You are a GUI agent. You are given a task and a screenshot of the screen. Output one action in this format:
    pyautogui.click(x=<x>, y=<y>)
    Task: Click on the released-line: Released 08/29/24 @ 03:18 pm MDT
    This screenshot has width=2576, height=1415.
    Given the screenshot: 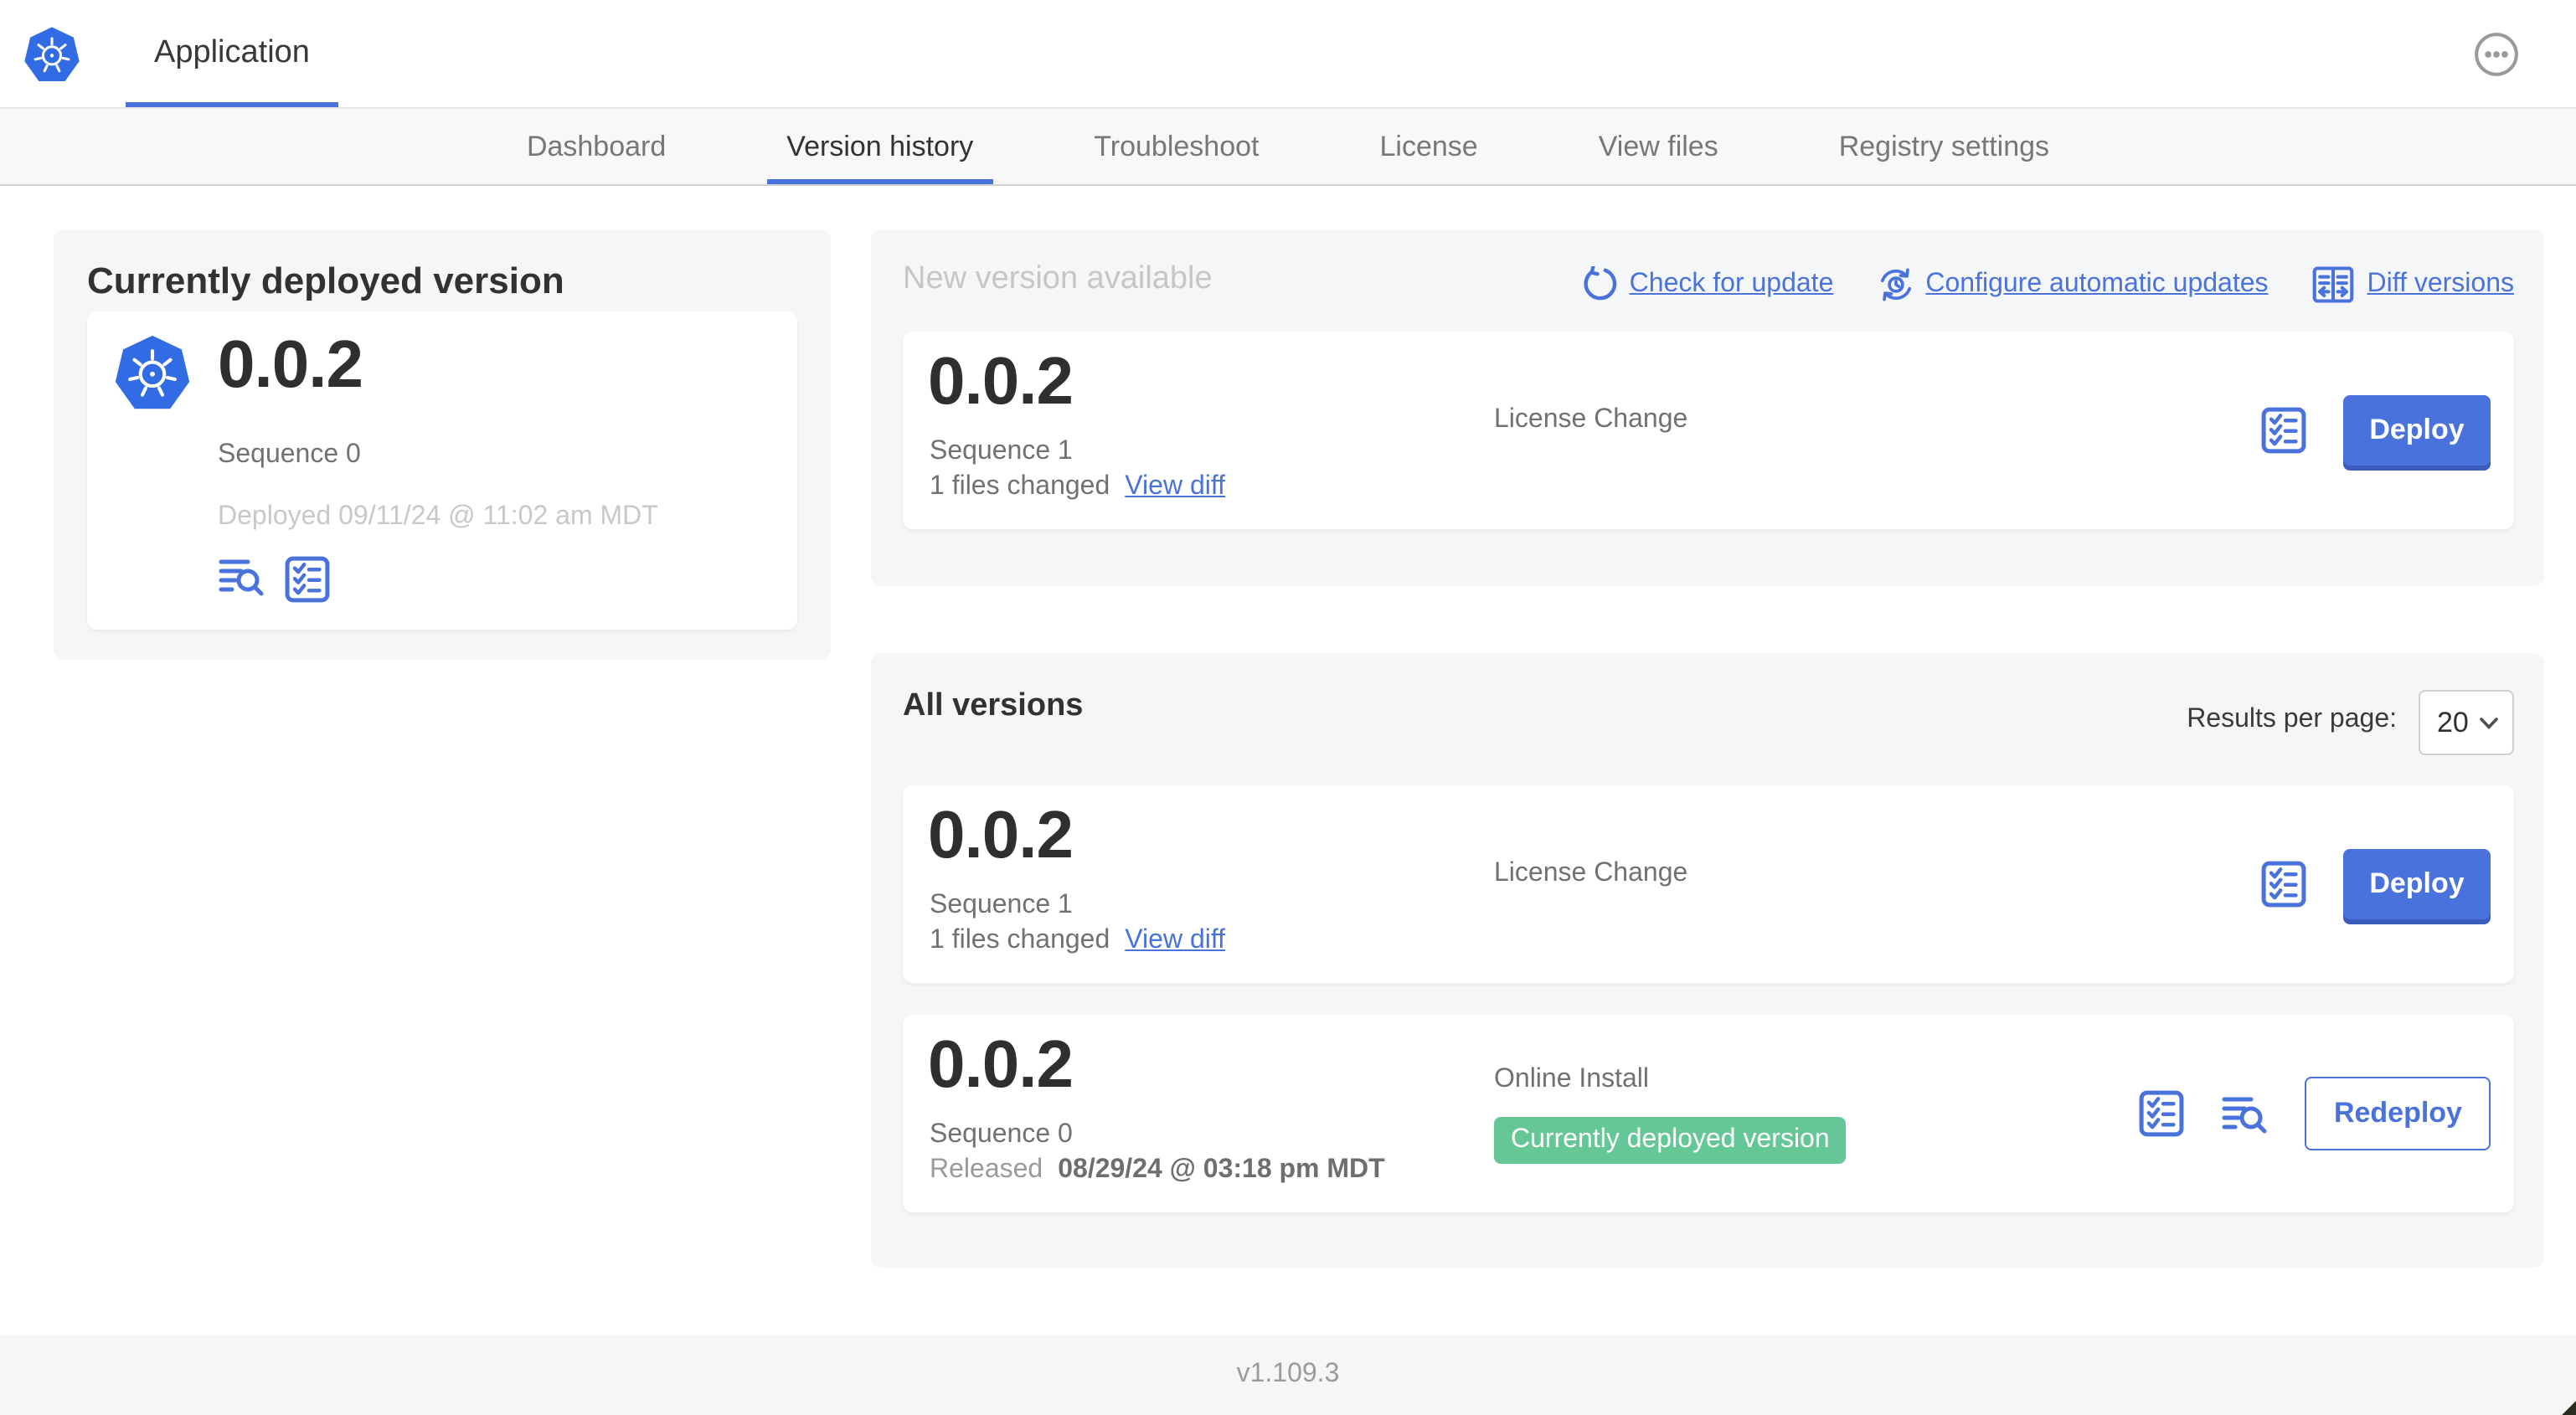 What is the action you would take?
    pyautogui.click(x=1157, y=1170)
    